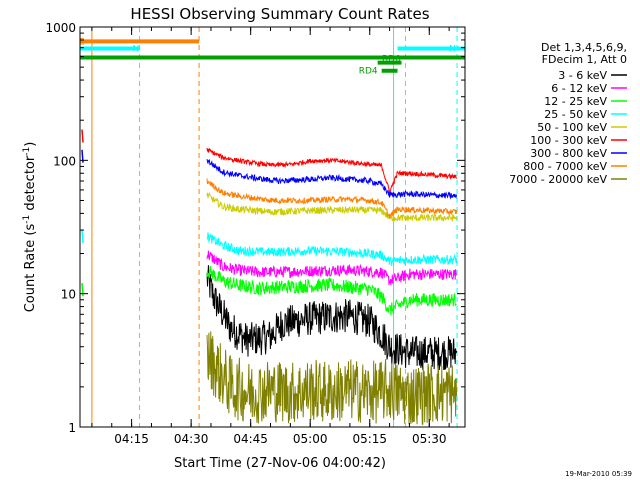 The image size is (640, 480). Describe the element at coordinates (131, 439) in the screenshot. I see `x-tick-label: 04:15` at that location.